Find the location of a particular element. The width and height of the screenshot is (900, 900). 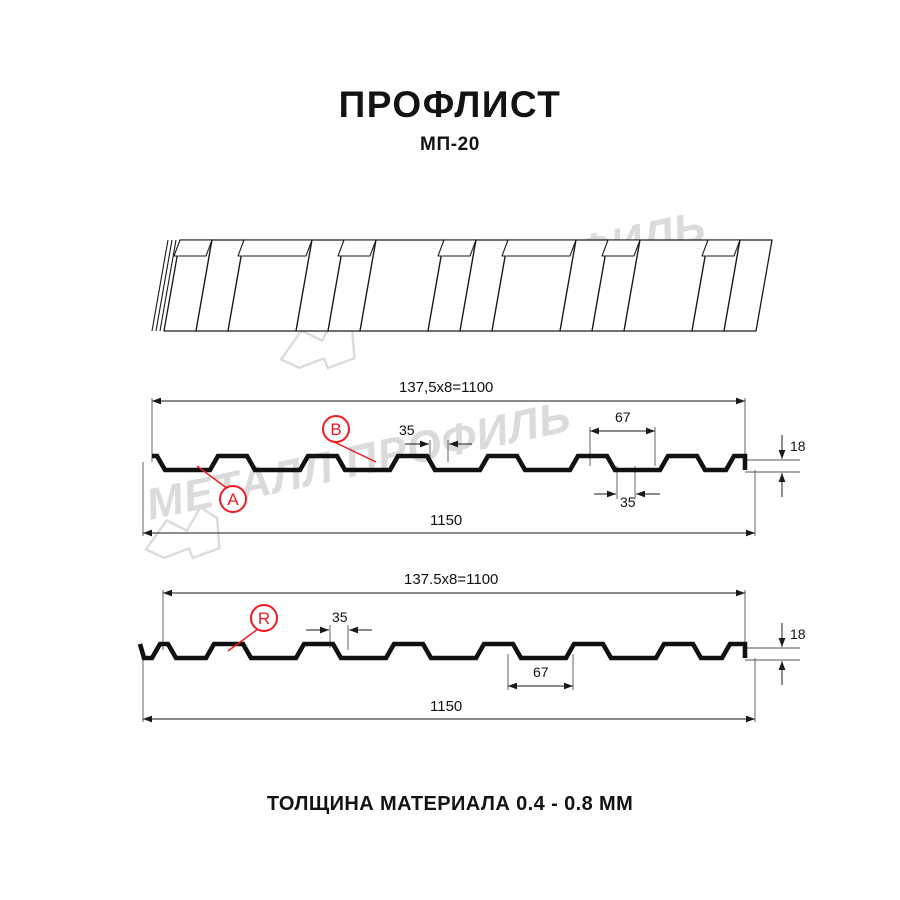

cross-section-bottom: R is located at coordinates (468, 656).